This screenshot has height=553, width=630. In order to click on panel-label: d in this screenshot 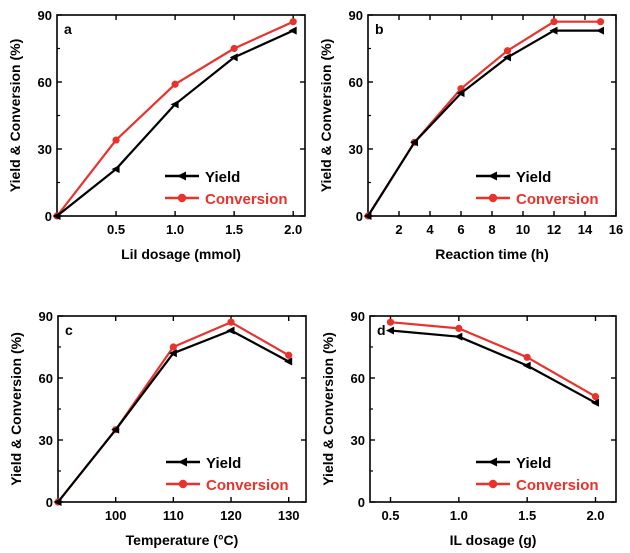, I will do `click(381, 330)`.